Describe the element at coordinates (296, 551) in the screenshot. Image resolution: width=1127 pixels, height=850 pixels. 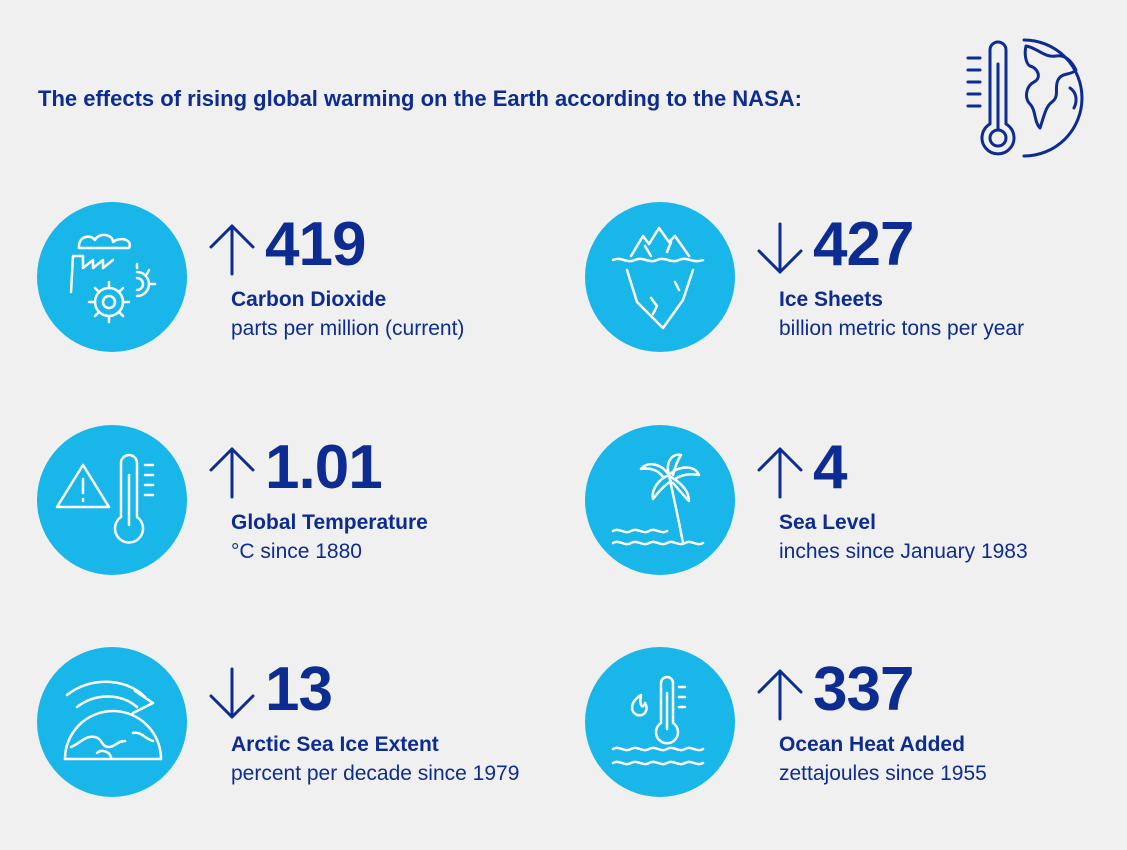
I see `metric-description: °C since 1880` at that location.